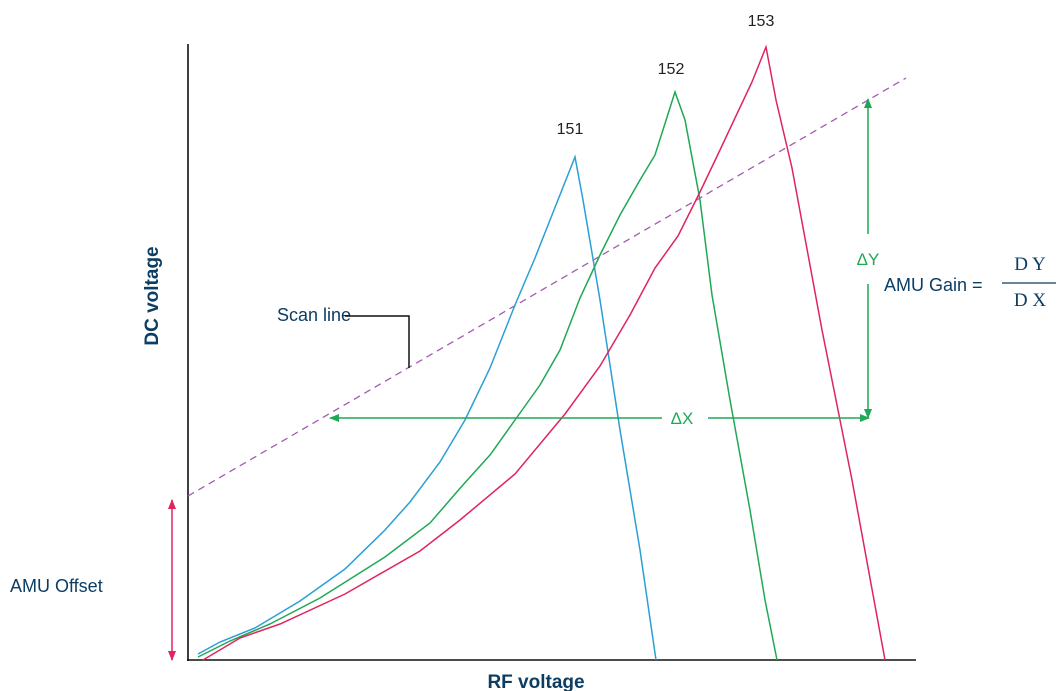 This screenshot has height=691, width=1058. Describe the element at coordinates (682, 418) in the screenshot. I see `delta-x-label: ΔX` at that location.